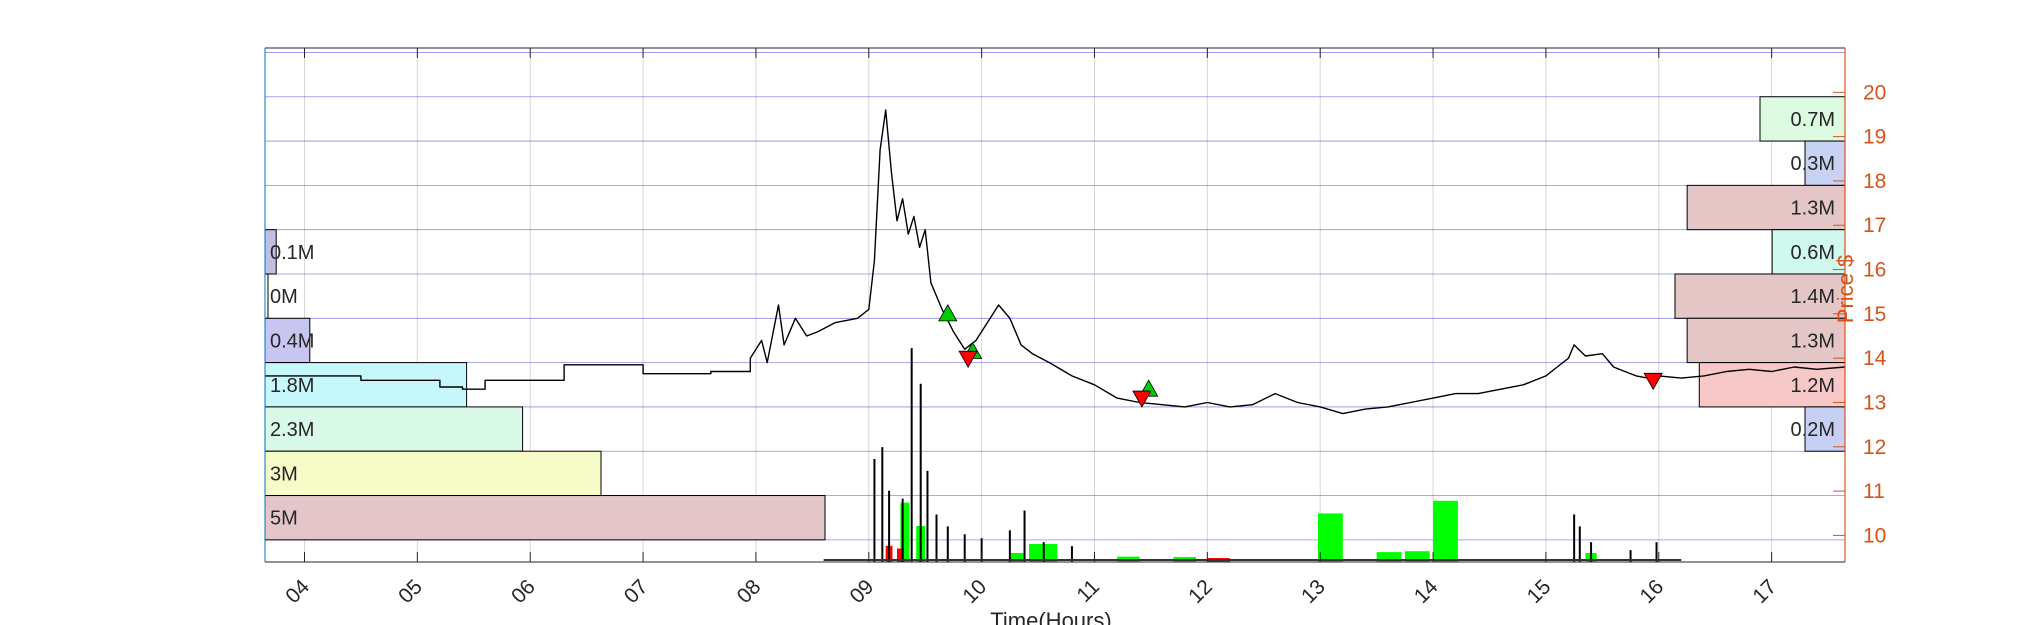 Image resolution: width=2031 pixels, height=625 pixels. I want to click on y-tick-label: 20, so click(1874, 92).